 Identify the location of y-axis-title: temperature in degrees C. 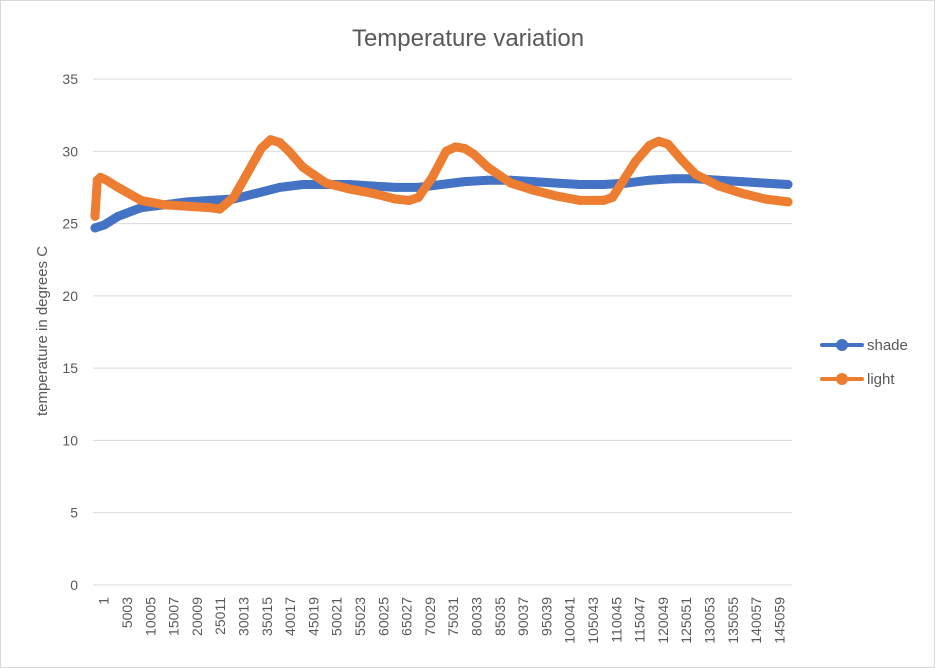
(42, 331).